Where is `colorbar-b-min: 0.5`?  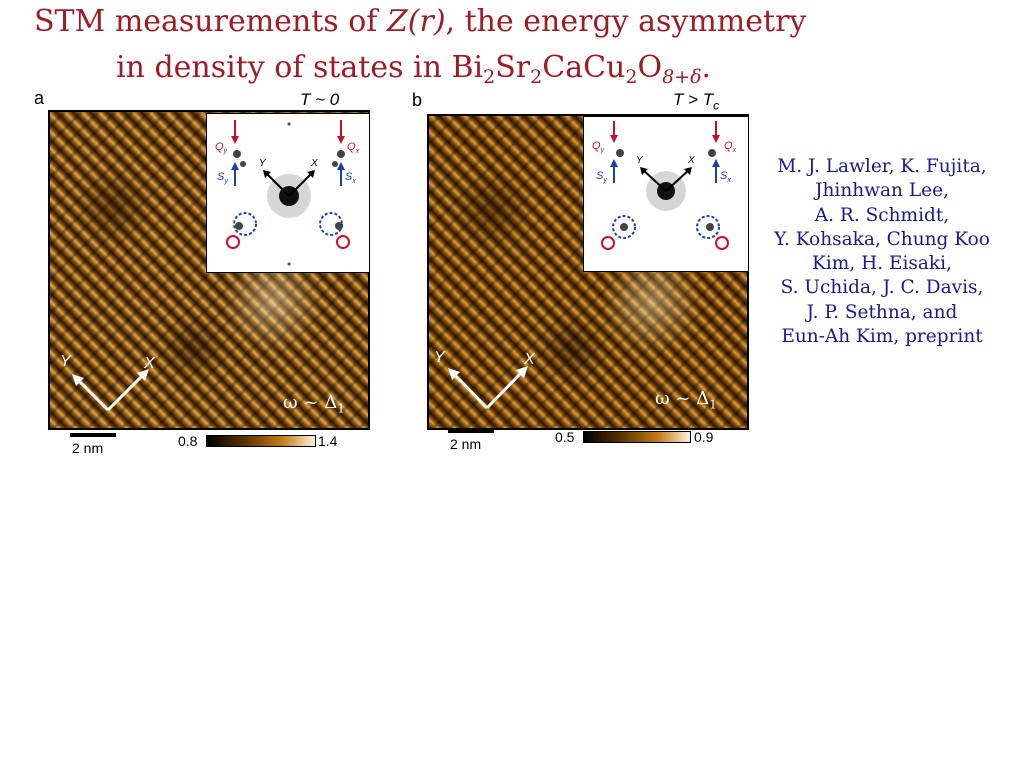
colorbar-b-min: 0.5 is located at coordinates (565, 437).